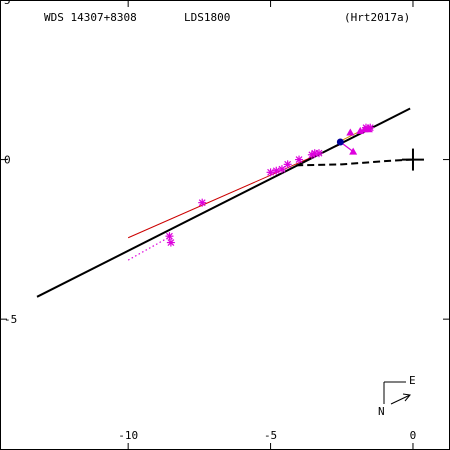 The width and height of the screenshot is (450, 450). I want to click on compass-indicator: E N, so click(397, 396).